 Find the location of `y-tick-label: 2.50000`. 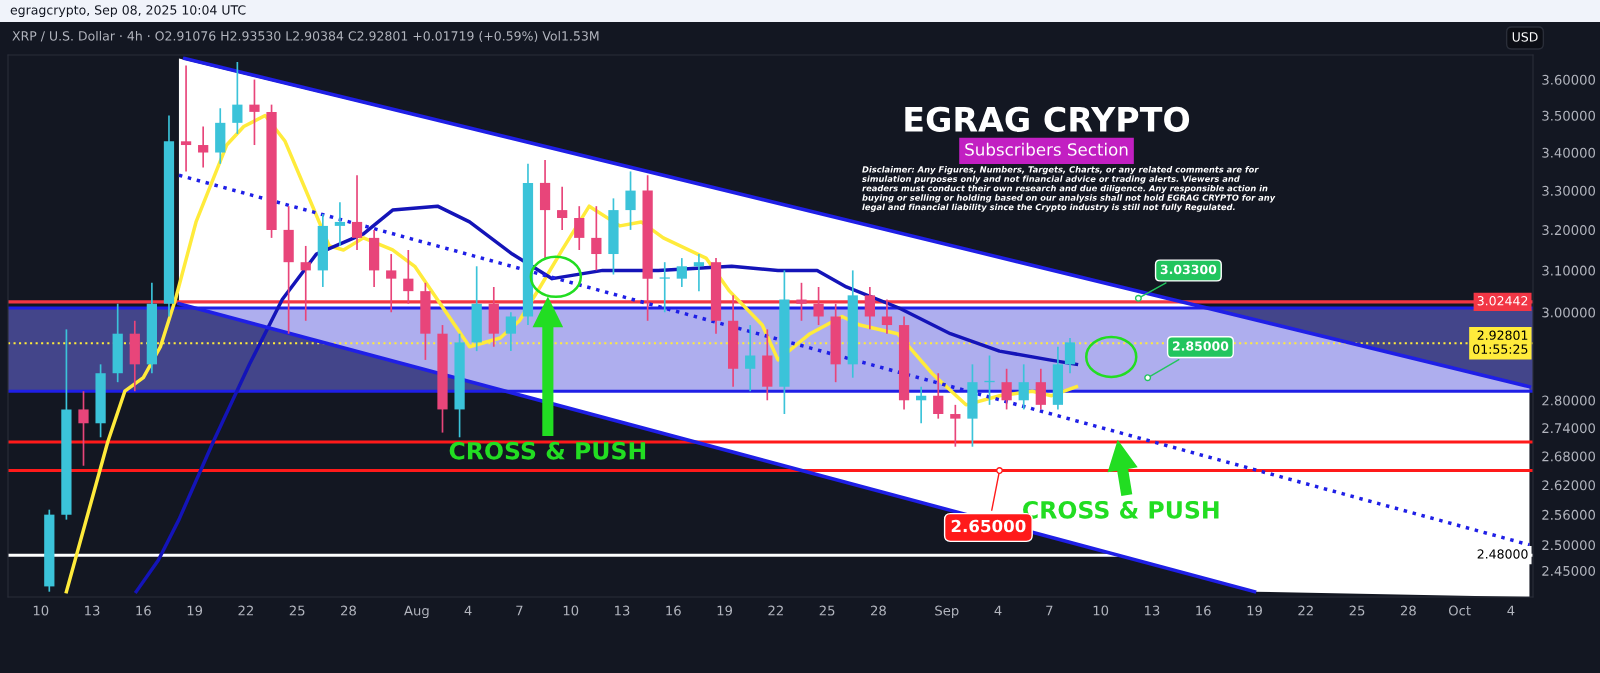

y-tick-label: 2.50000 is located at coordinates (1569, 545).